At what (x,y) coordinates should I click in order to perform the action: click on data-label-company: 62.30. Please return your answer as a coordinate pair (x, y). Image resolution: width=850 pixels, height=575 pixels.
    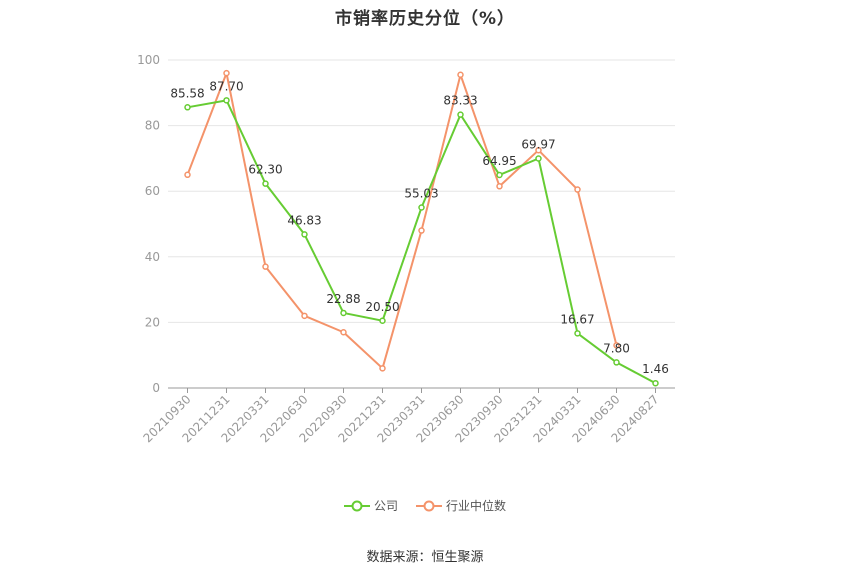
    Looking at the image, I should click on (265, 170).